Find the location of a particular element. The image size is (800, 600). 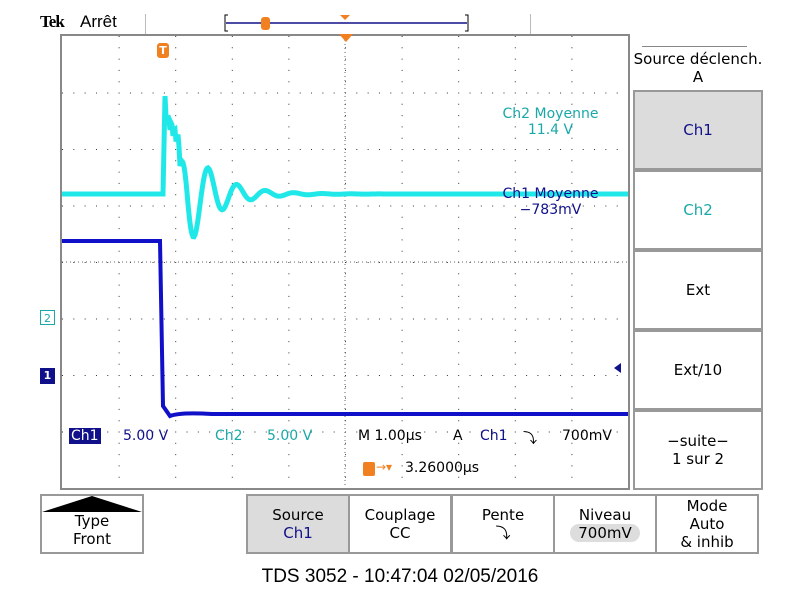

type-button: Type Front is located at coordinates (92, 524).